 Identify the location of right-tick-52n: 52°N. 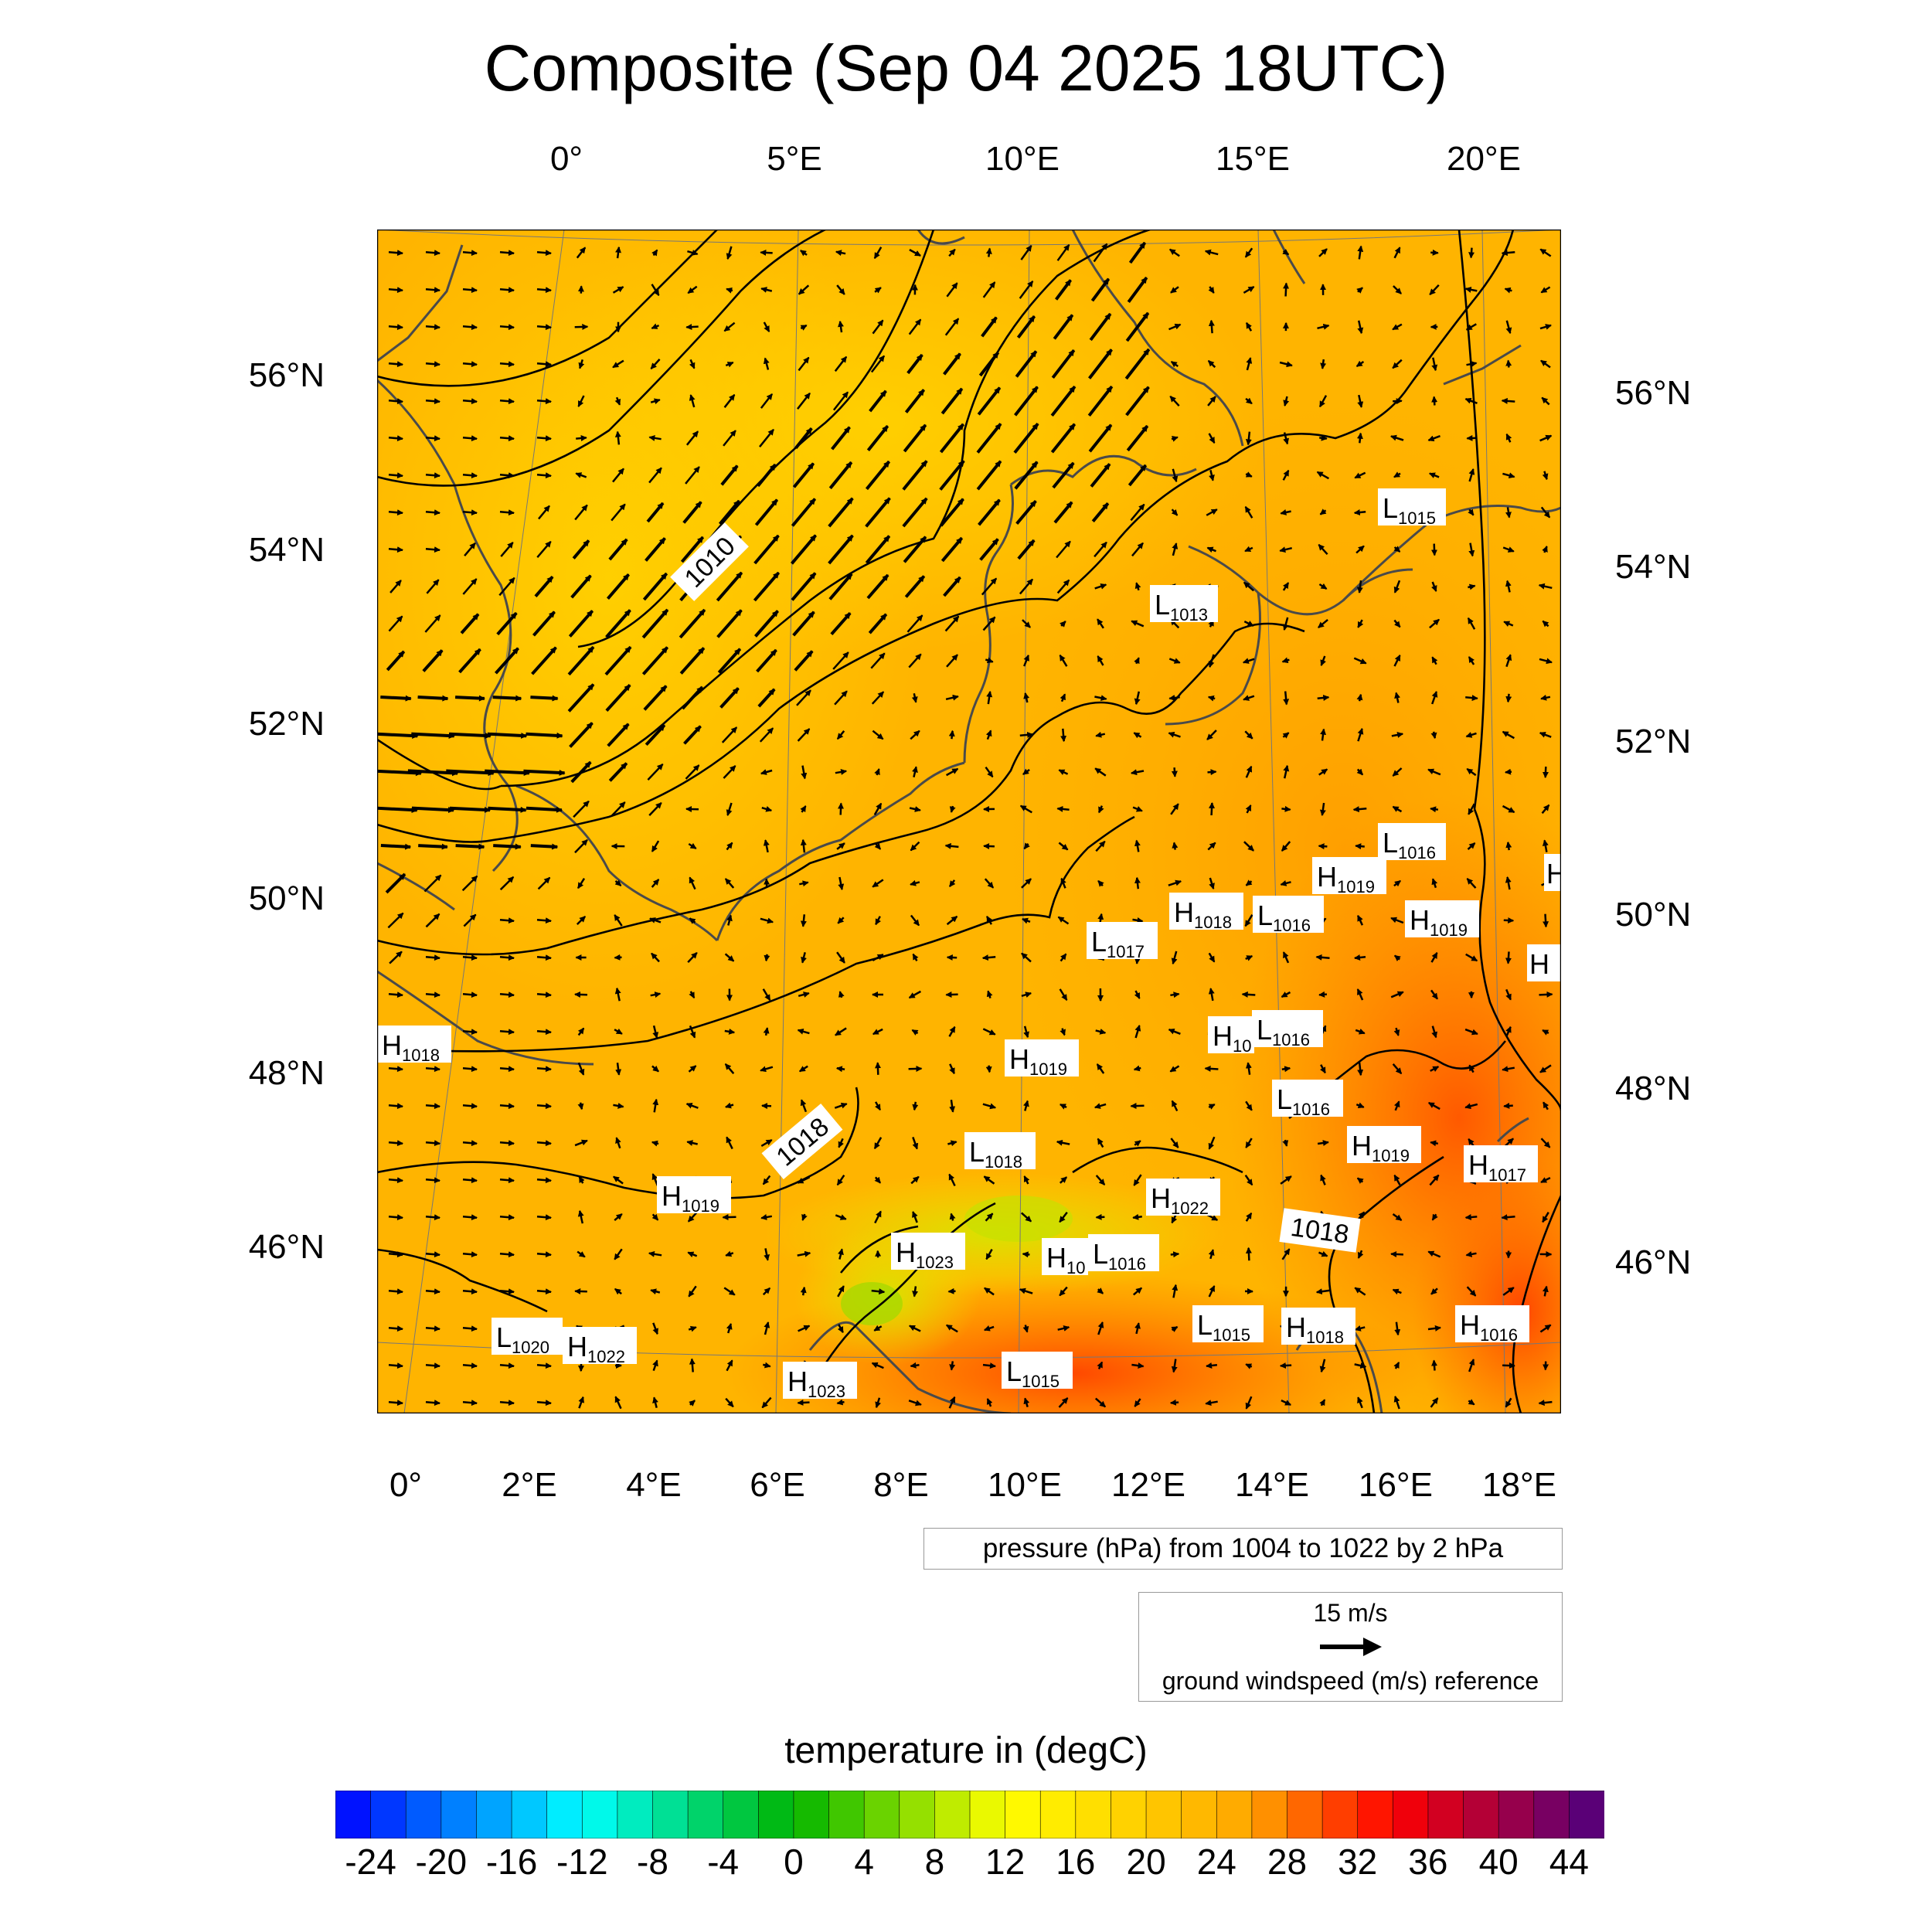
(1654, 741).